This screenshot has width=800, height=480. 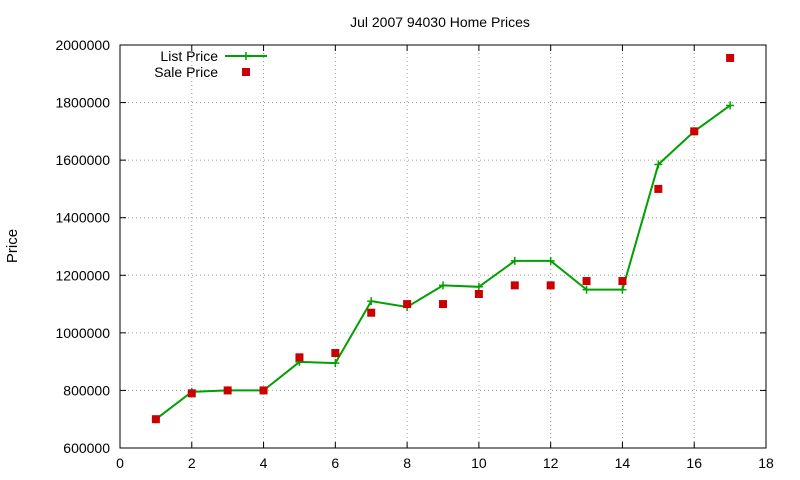 What do you see at coordinates (82, 160) in the screenshot?
I see `y-tick-label: 1600000` at bounding box center [82, 160].